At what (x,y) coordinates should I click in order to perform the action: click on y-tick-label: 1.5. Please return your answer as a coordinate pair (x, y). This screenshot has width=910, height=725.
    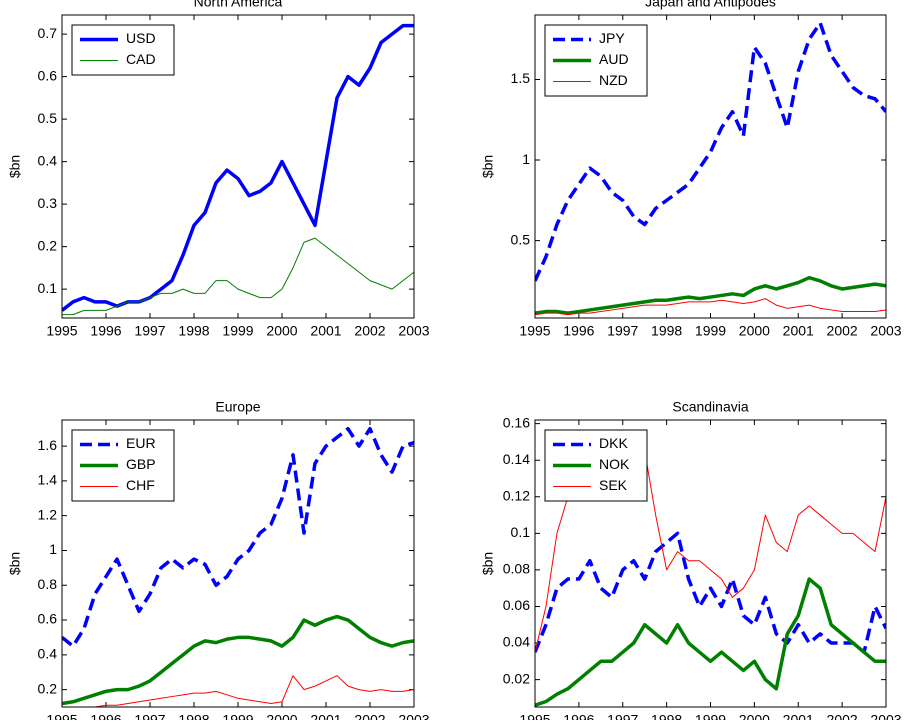
    Looking at the image, I should click on (521, 78).